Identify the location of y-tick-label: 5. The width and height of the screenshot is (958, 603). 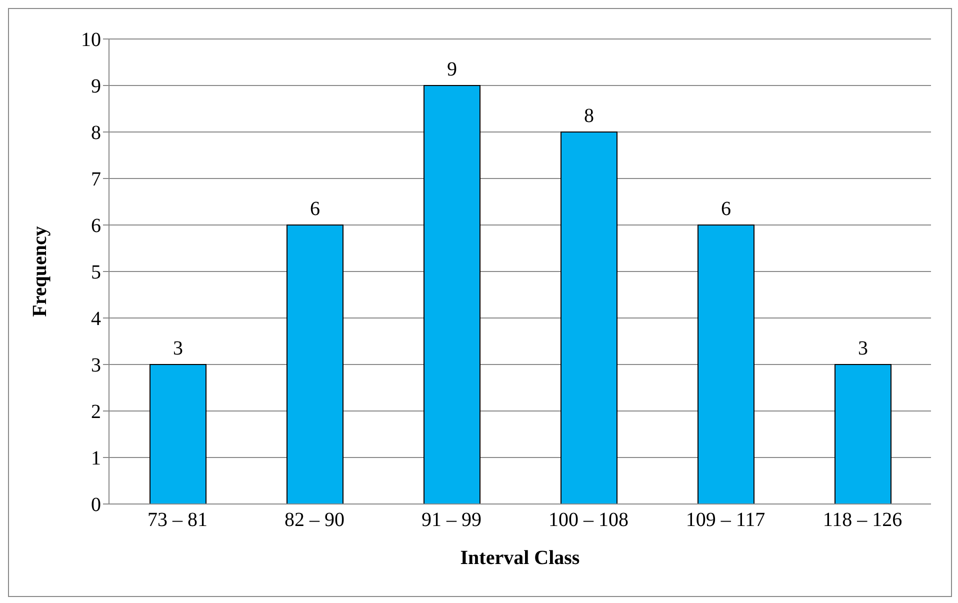
(96, 273).